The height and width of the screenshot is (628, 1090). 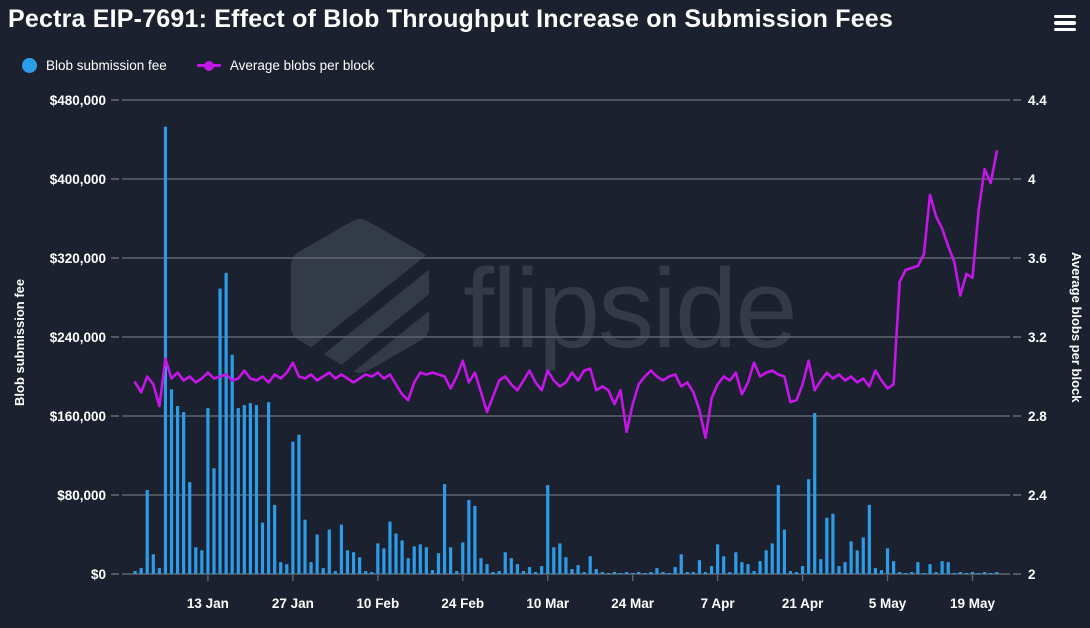 I want to click on svg-text: 2, so click(x=1032, y=574).